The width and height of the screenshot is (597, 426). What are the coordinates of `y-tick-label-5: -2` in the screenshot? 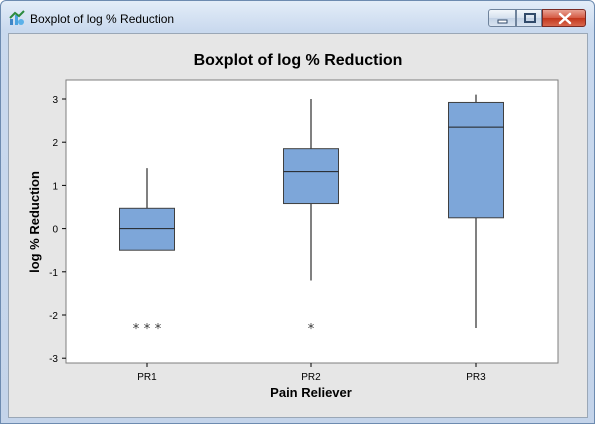 It's located at (53, 316).